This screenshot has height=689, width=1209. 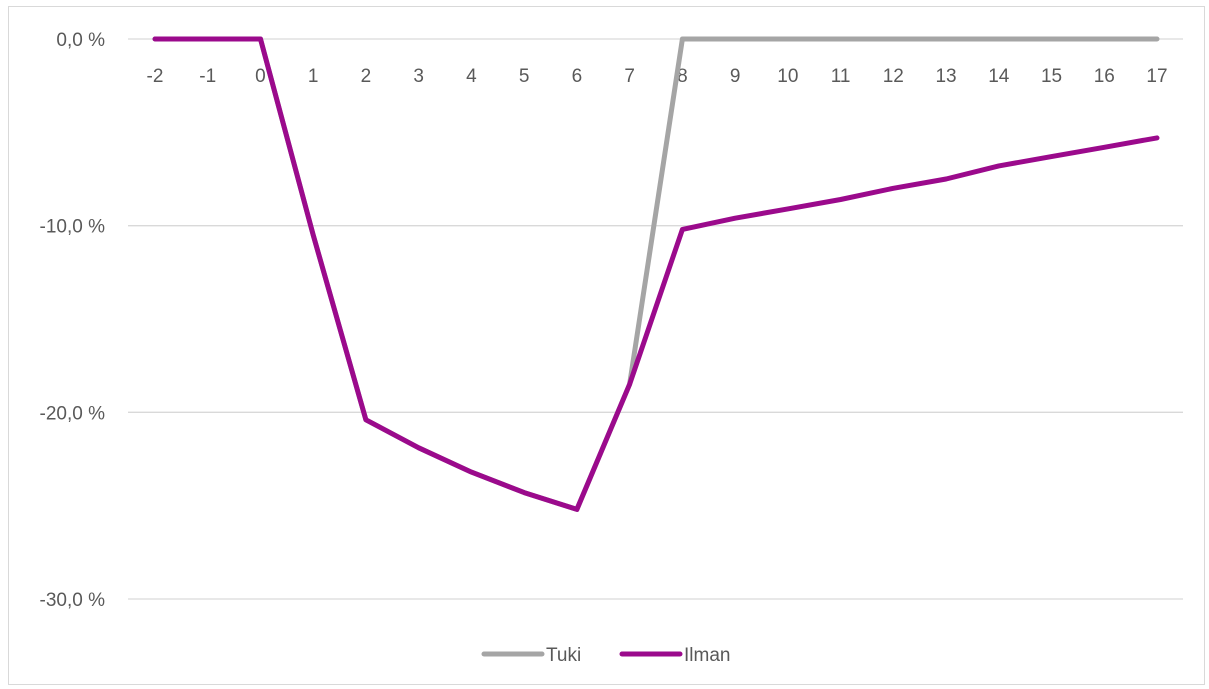 I want to click on legend: Tuki Ilman, so click(x=605, y=655).